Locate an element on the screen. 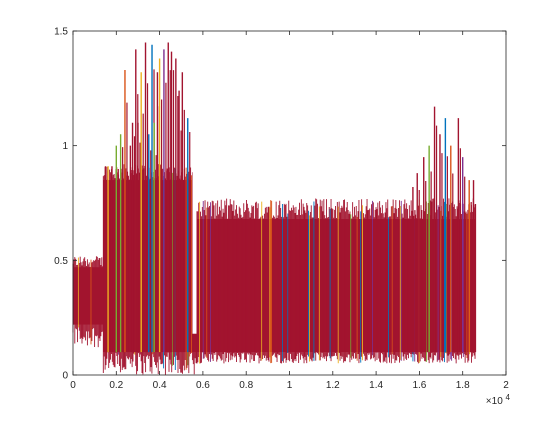  data-gap is located at coordinates (194, 249).